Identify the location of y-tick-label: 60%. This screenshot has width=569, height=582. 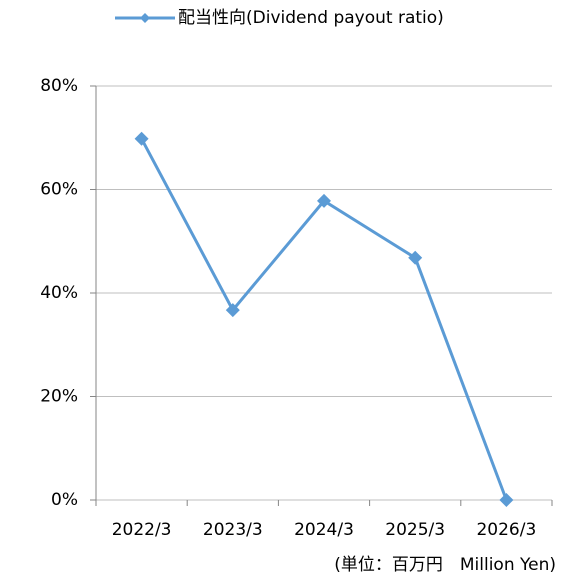
(59, 190).